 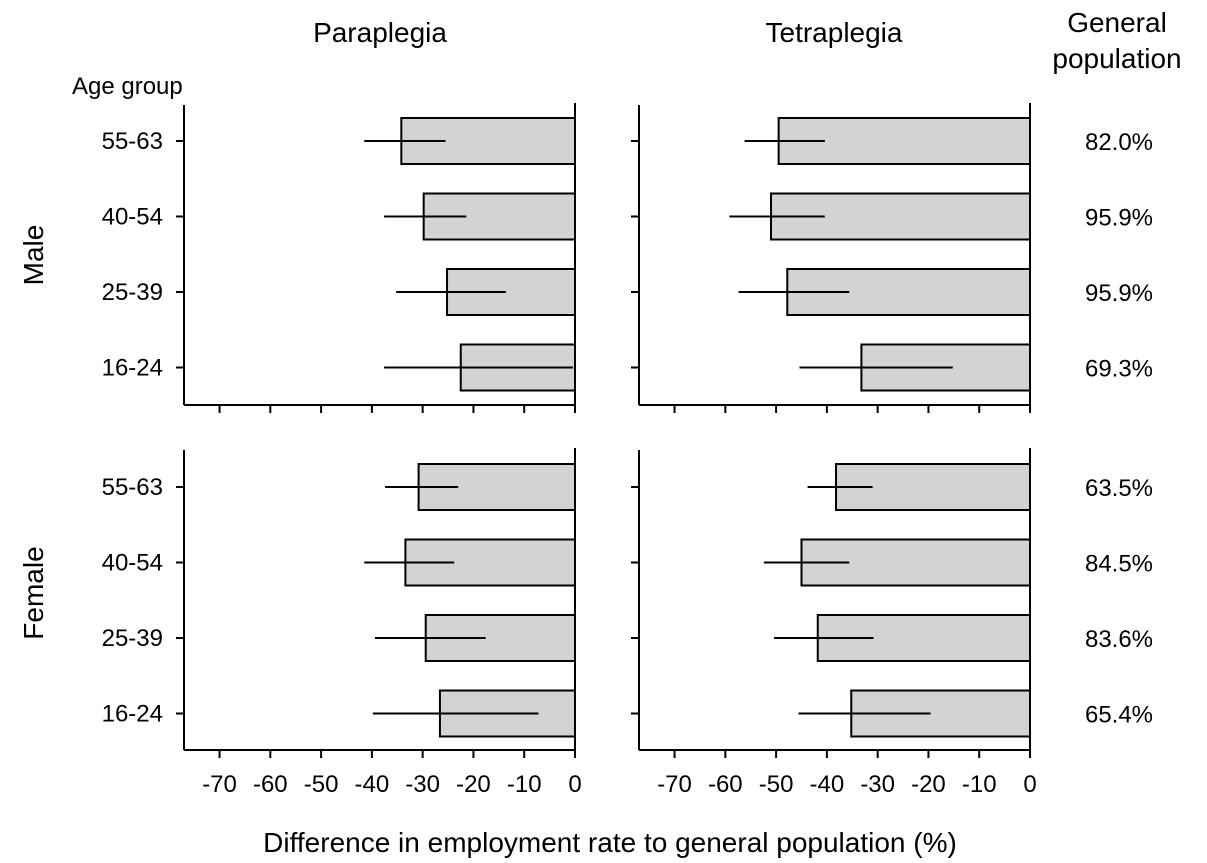 What do you see at coordinates (33, 592) in the screenshot?
I see `row-label-female: Female` at bounding box center [33, 592].